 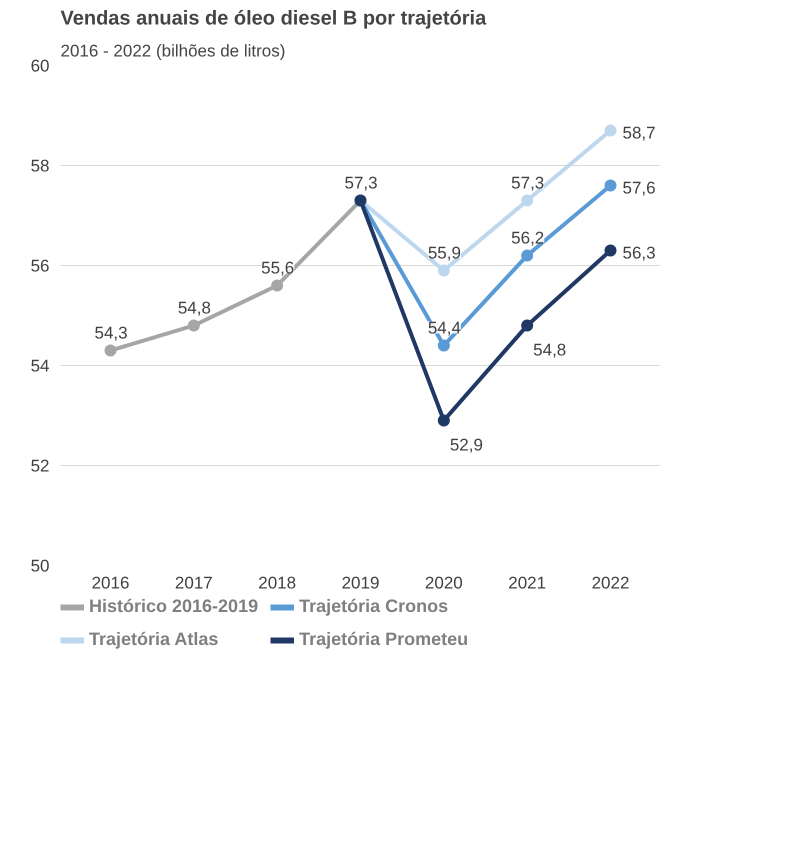 What do you see at coordinates (373, 606) in the screenshot?
I see `legend-label: Trajetória Cronos` at bounding box center [373, 606].